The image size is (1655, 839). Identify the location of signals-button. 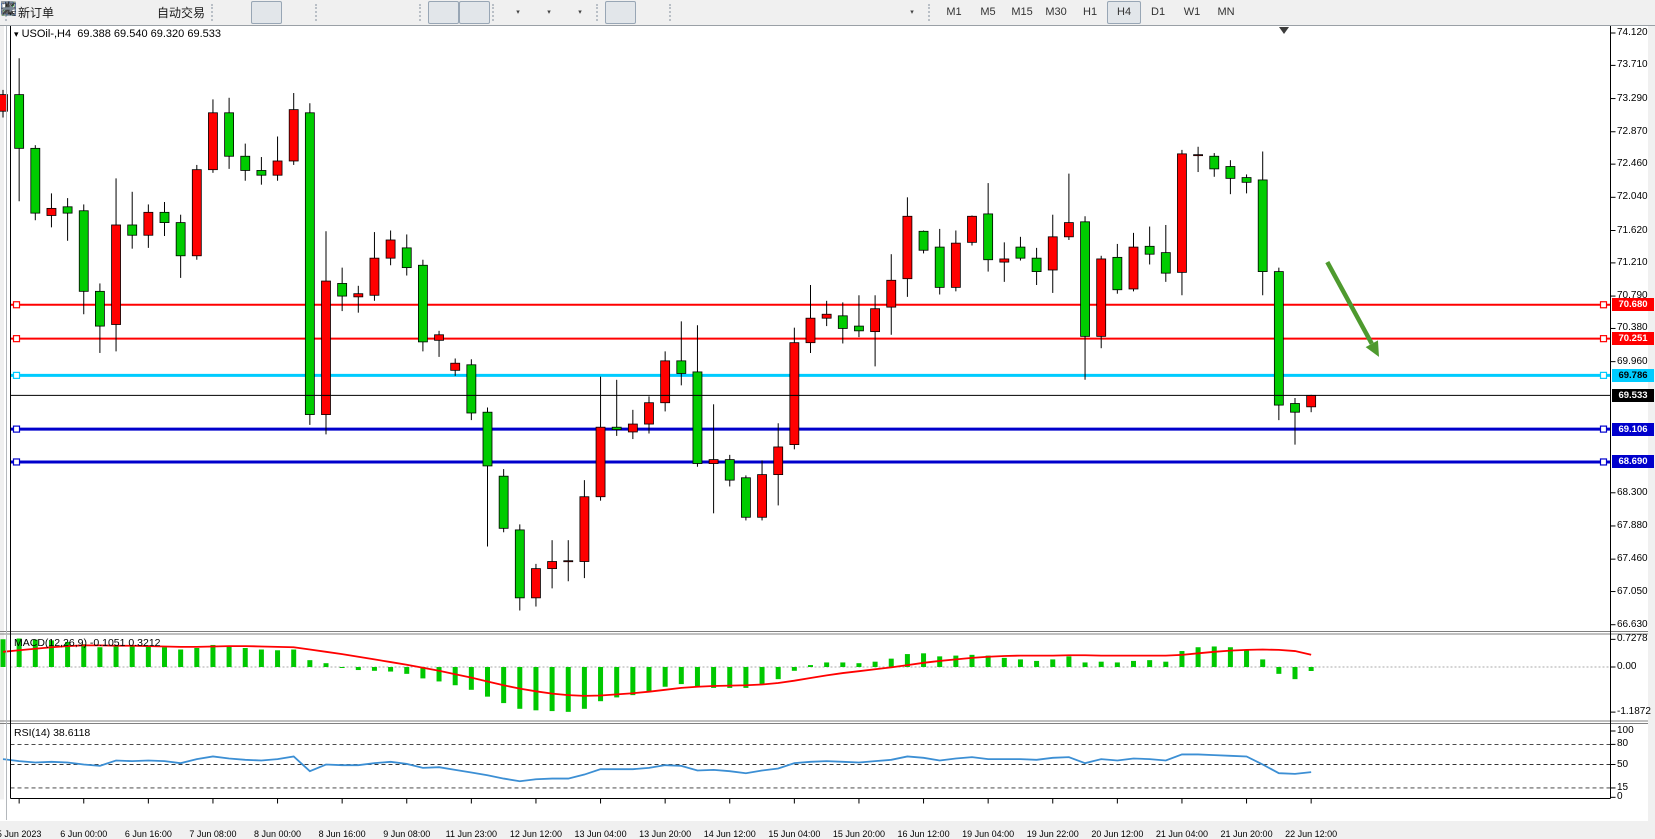
(76, 12).